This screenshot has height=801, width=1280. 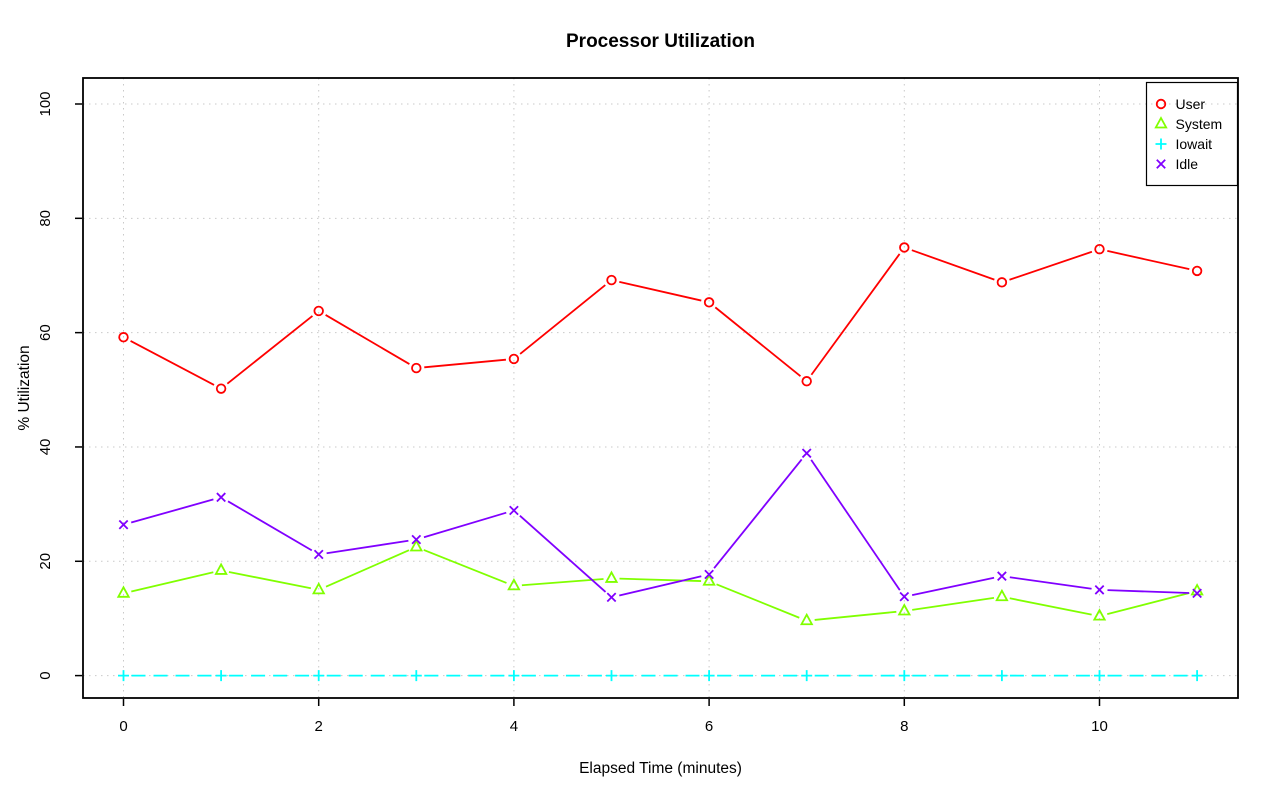 I want to click on x-axis: 0 2 4 6 8 10, so click(x=613, y=717).